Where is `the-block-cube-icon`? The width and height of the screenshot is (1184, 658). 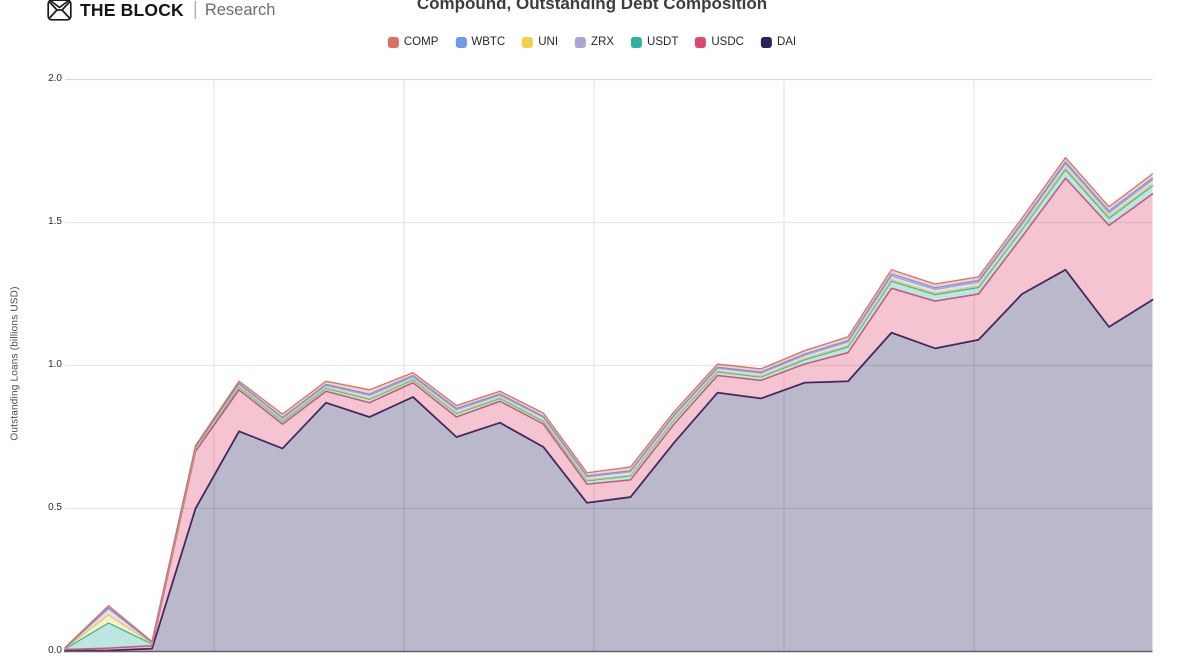
the-block-cube-icon is located at coordinates (59, 10).